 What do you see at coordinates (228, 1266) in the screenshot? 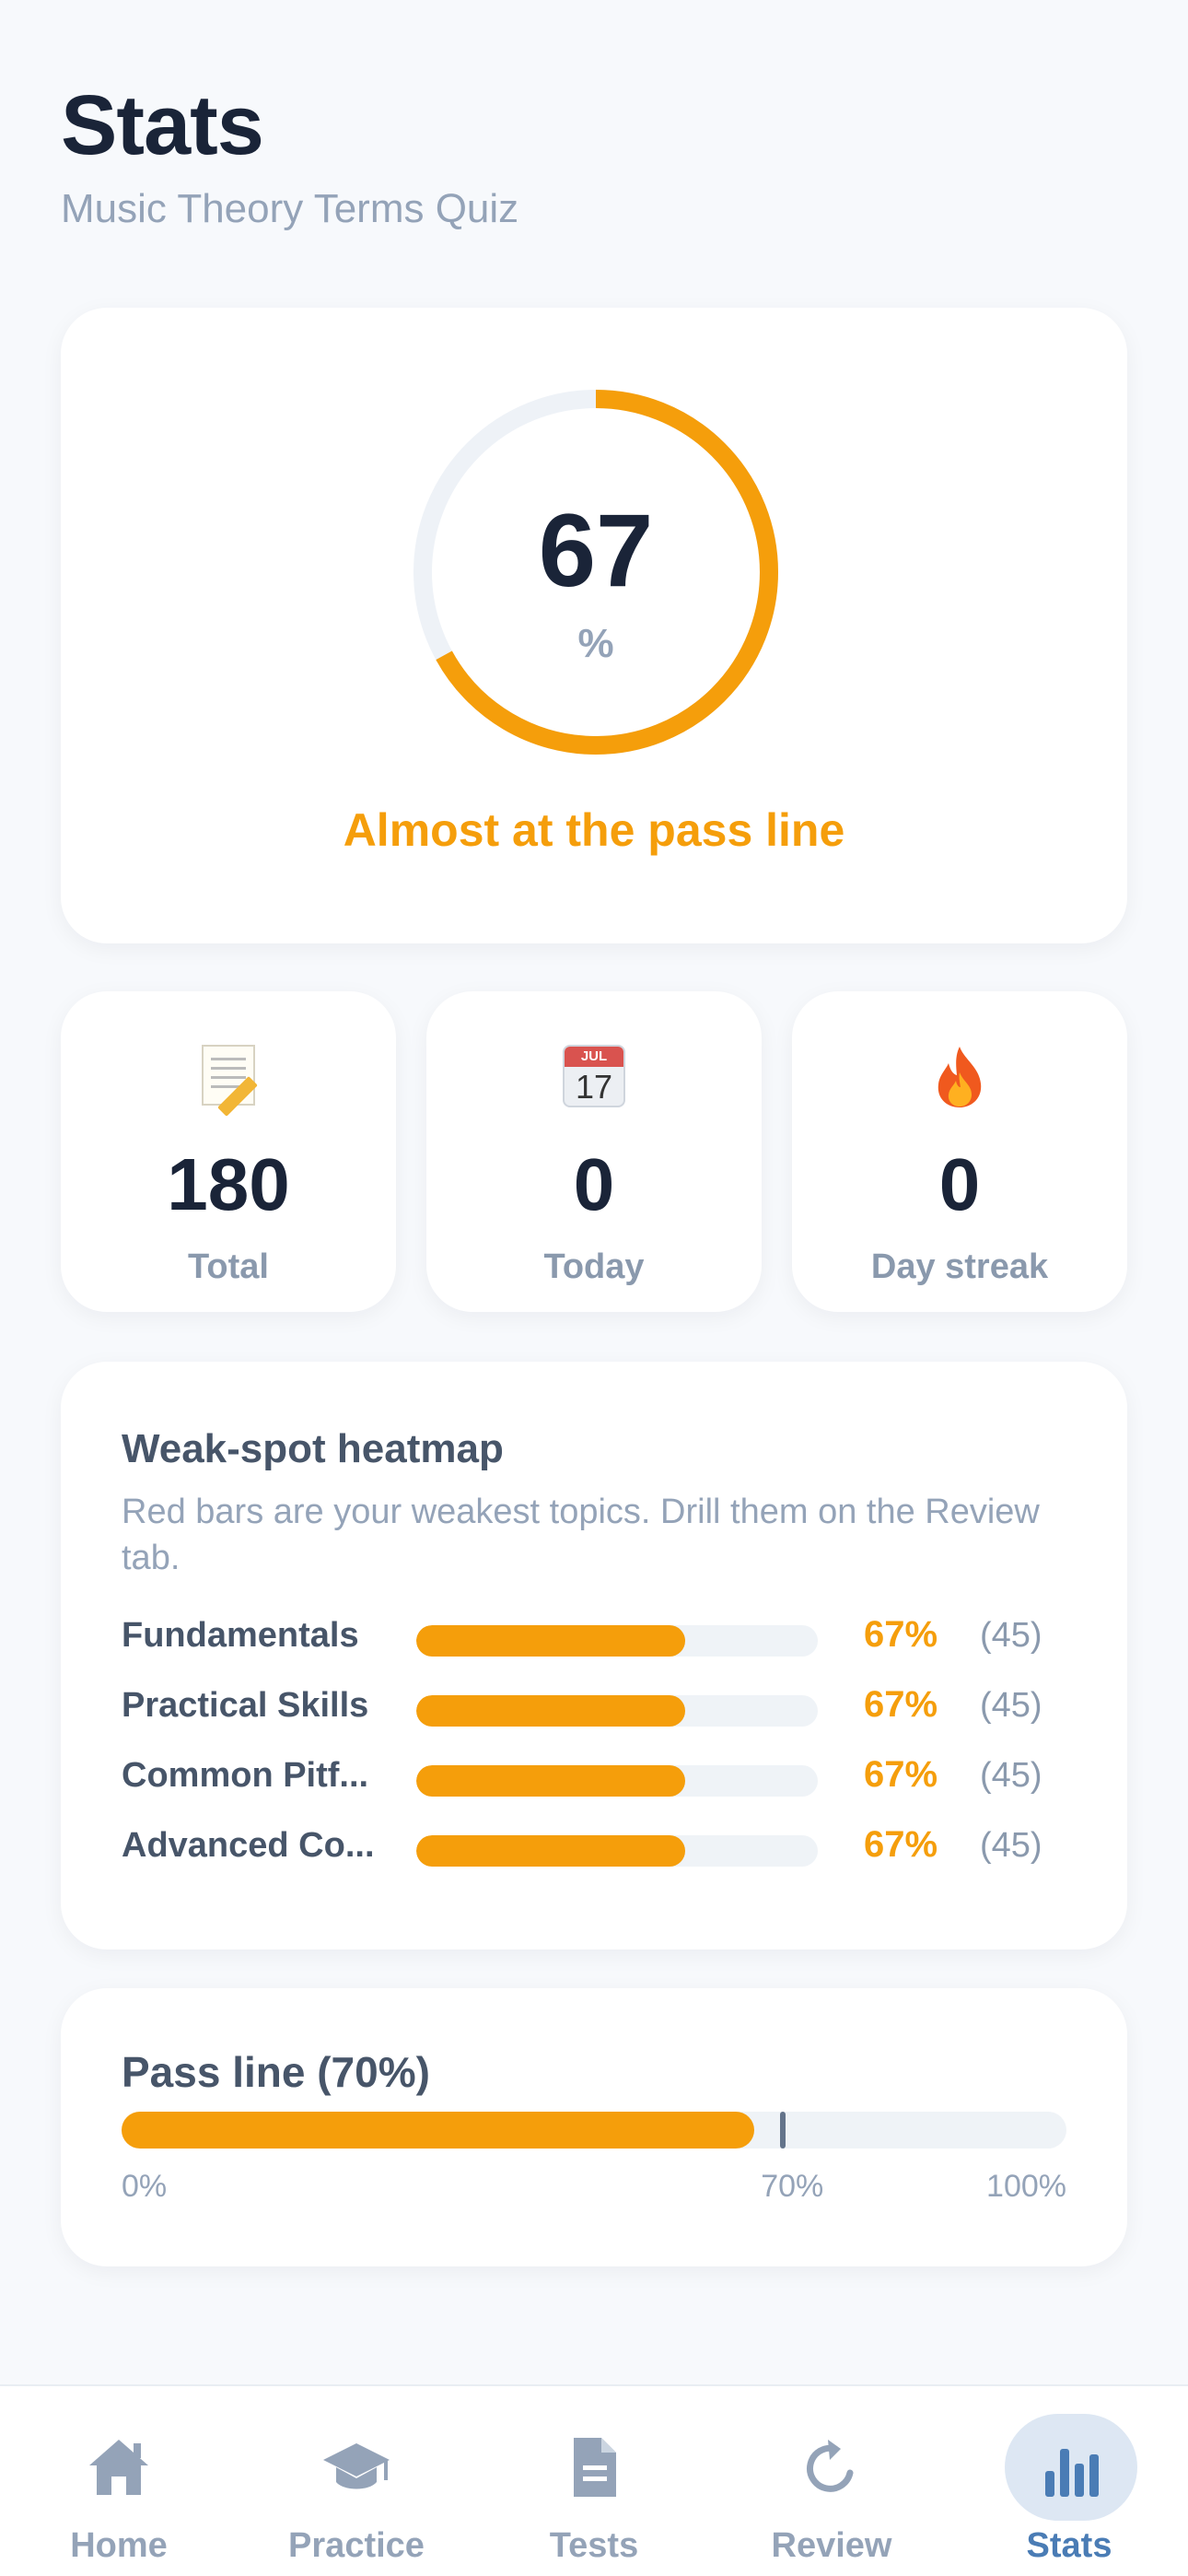
I see `stat-label: Total` at bounding box center [228, 1266].